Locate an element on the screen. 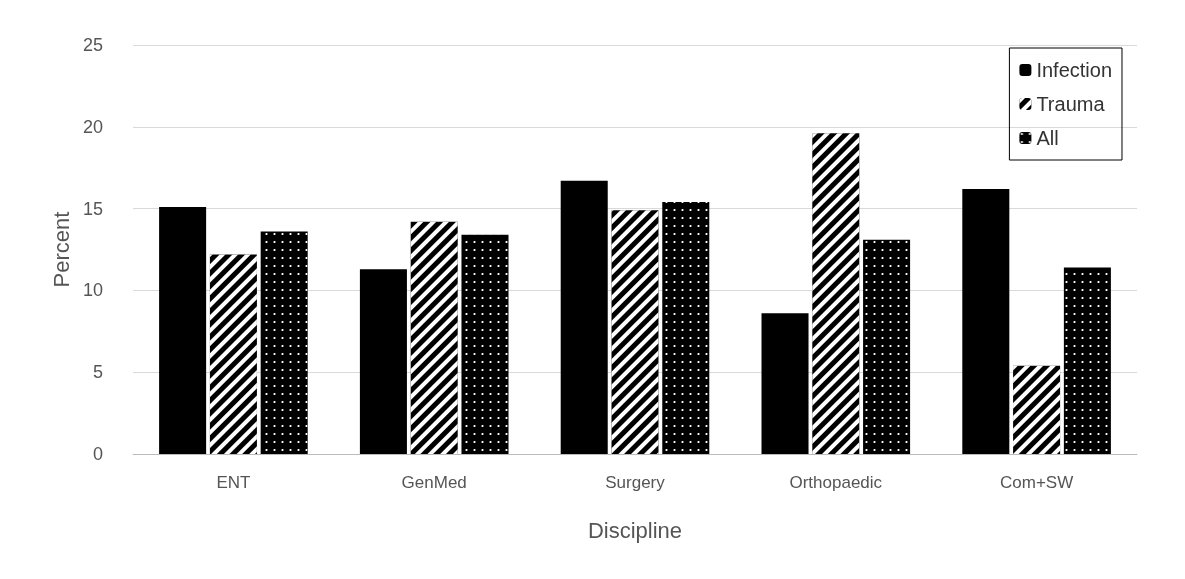 The width and height of the screenshot is (1185, 579). y-tick-label: 20 is located at coordinates (92, 126).